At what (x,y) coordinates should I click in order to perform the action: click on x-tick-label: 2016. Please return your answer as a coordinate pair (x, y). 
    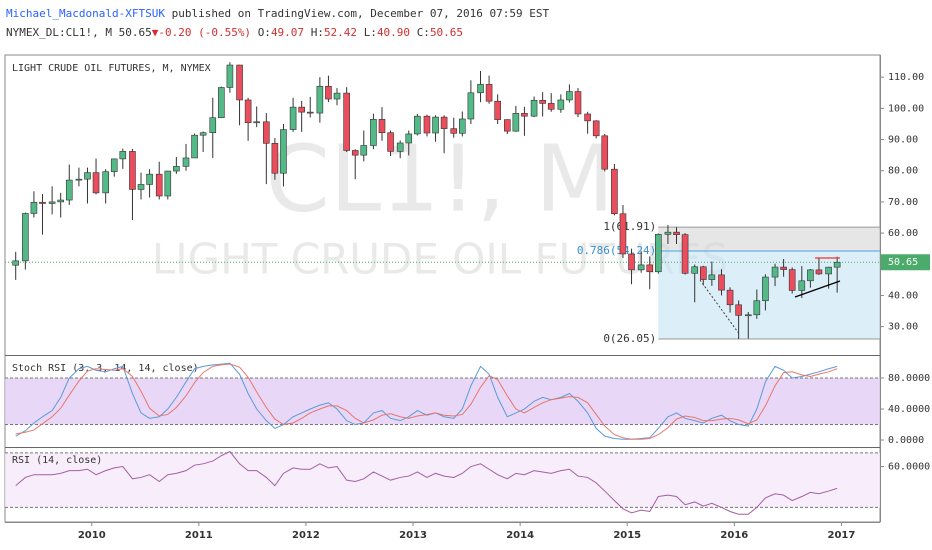
    Looking at the image, I should click on (734, 535).